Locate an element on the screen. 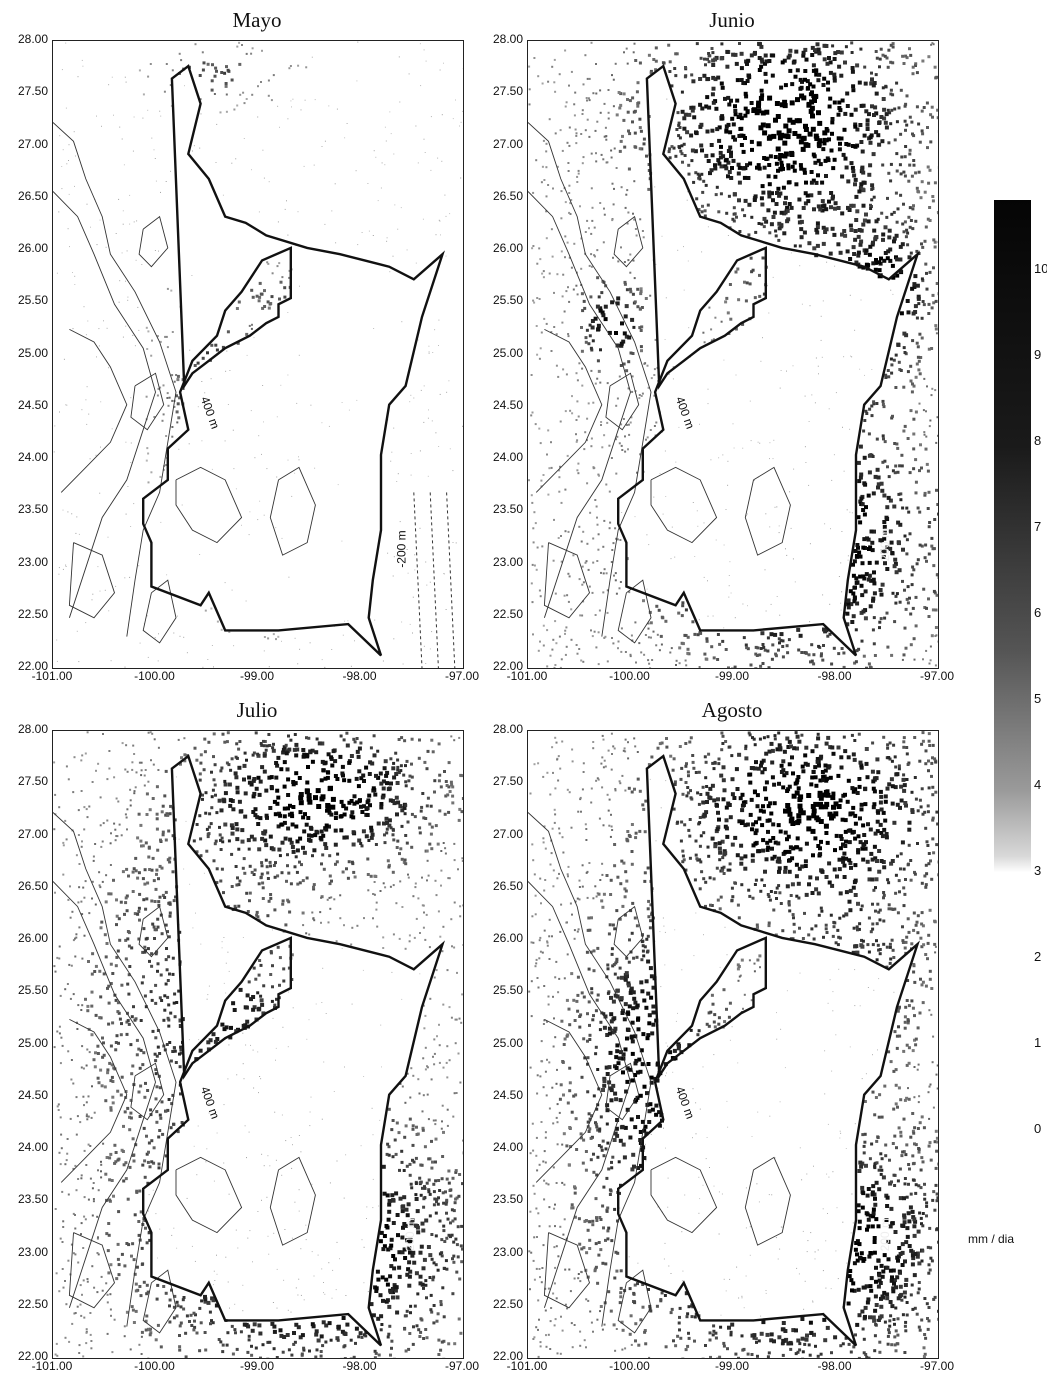  panel-title-agosto: Agosto is located at coordinates (732, 710).